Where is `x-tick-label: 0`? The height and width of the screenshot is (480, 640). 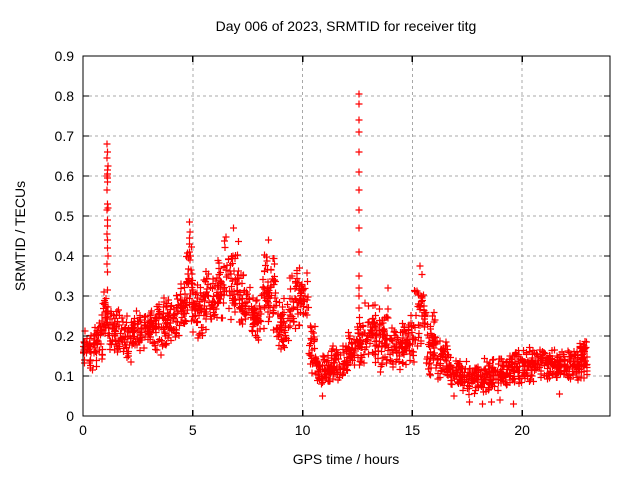
x-tick-label: 0 is located at coordinates (83, 430).